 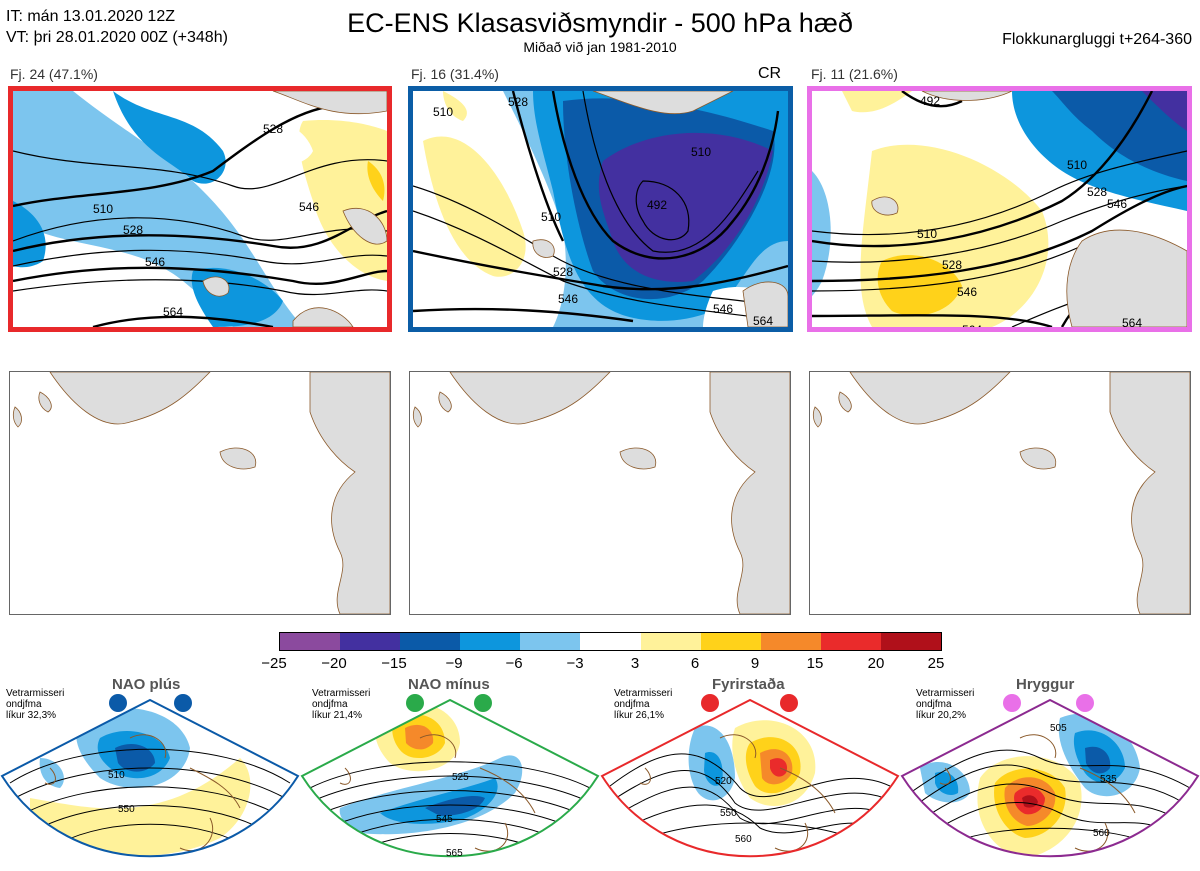 I want to click on cluster-3-contour-label-3: 510, so click(x=927, y=234).